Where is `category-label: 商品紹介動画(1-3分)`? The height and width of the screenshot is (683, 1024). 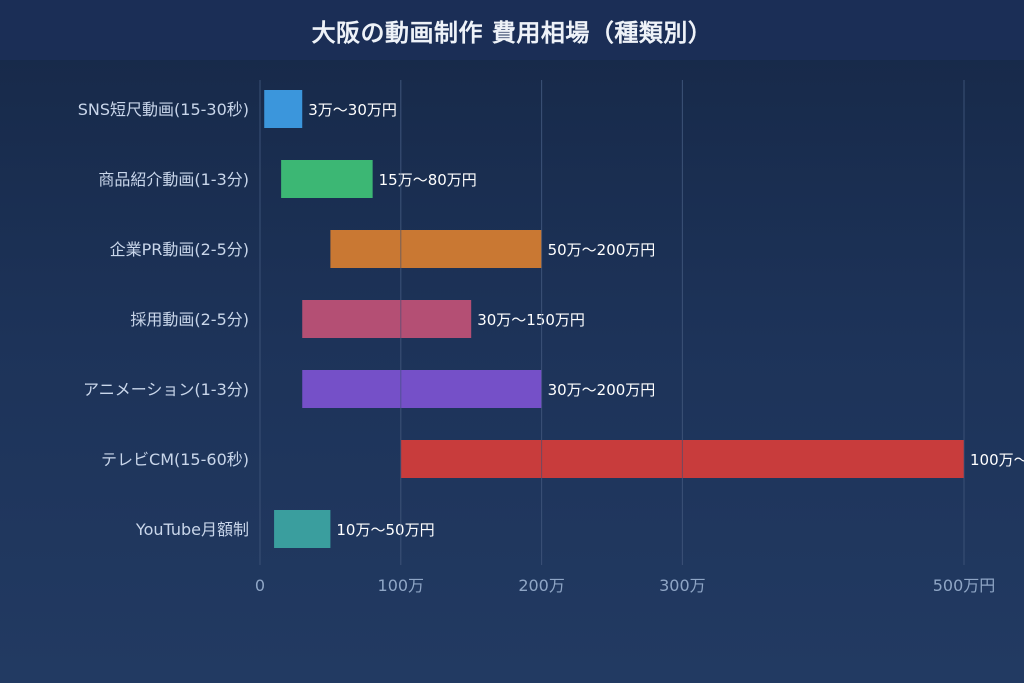
category-label: 商品紹介動画(1-3分) is located at coordinates (173, 179).